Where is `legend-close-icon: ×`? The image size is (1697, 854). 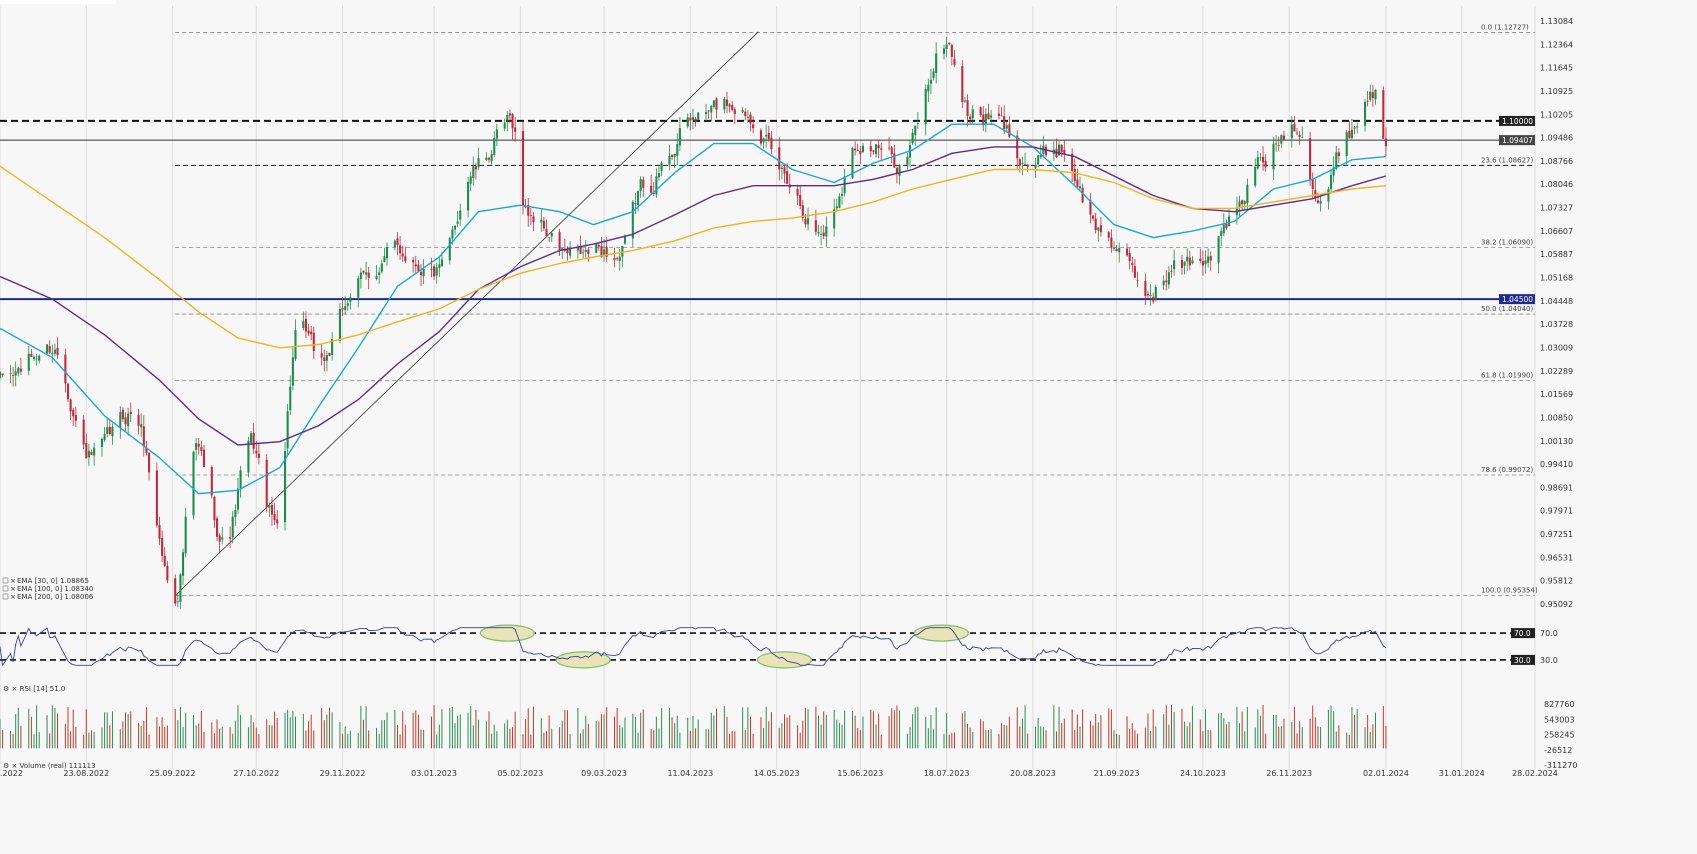 legend-close-icon: × is located at coordinates (13, 589).